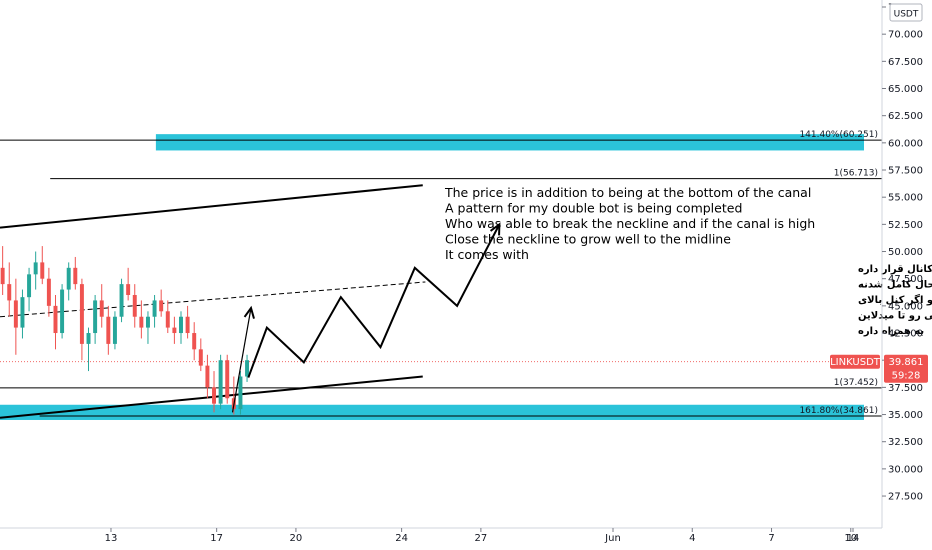  I want to click on time-tick-label: 13, so click(111, 538).